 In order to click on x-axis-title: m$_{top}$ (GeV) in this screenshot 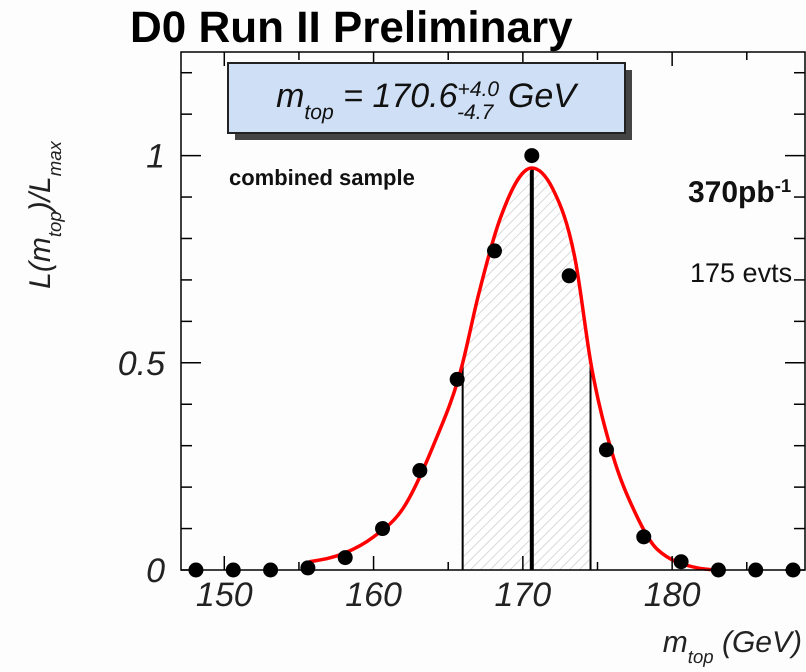, I will do `click(732, 646)`.